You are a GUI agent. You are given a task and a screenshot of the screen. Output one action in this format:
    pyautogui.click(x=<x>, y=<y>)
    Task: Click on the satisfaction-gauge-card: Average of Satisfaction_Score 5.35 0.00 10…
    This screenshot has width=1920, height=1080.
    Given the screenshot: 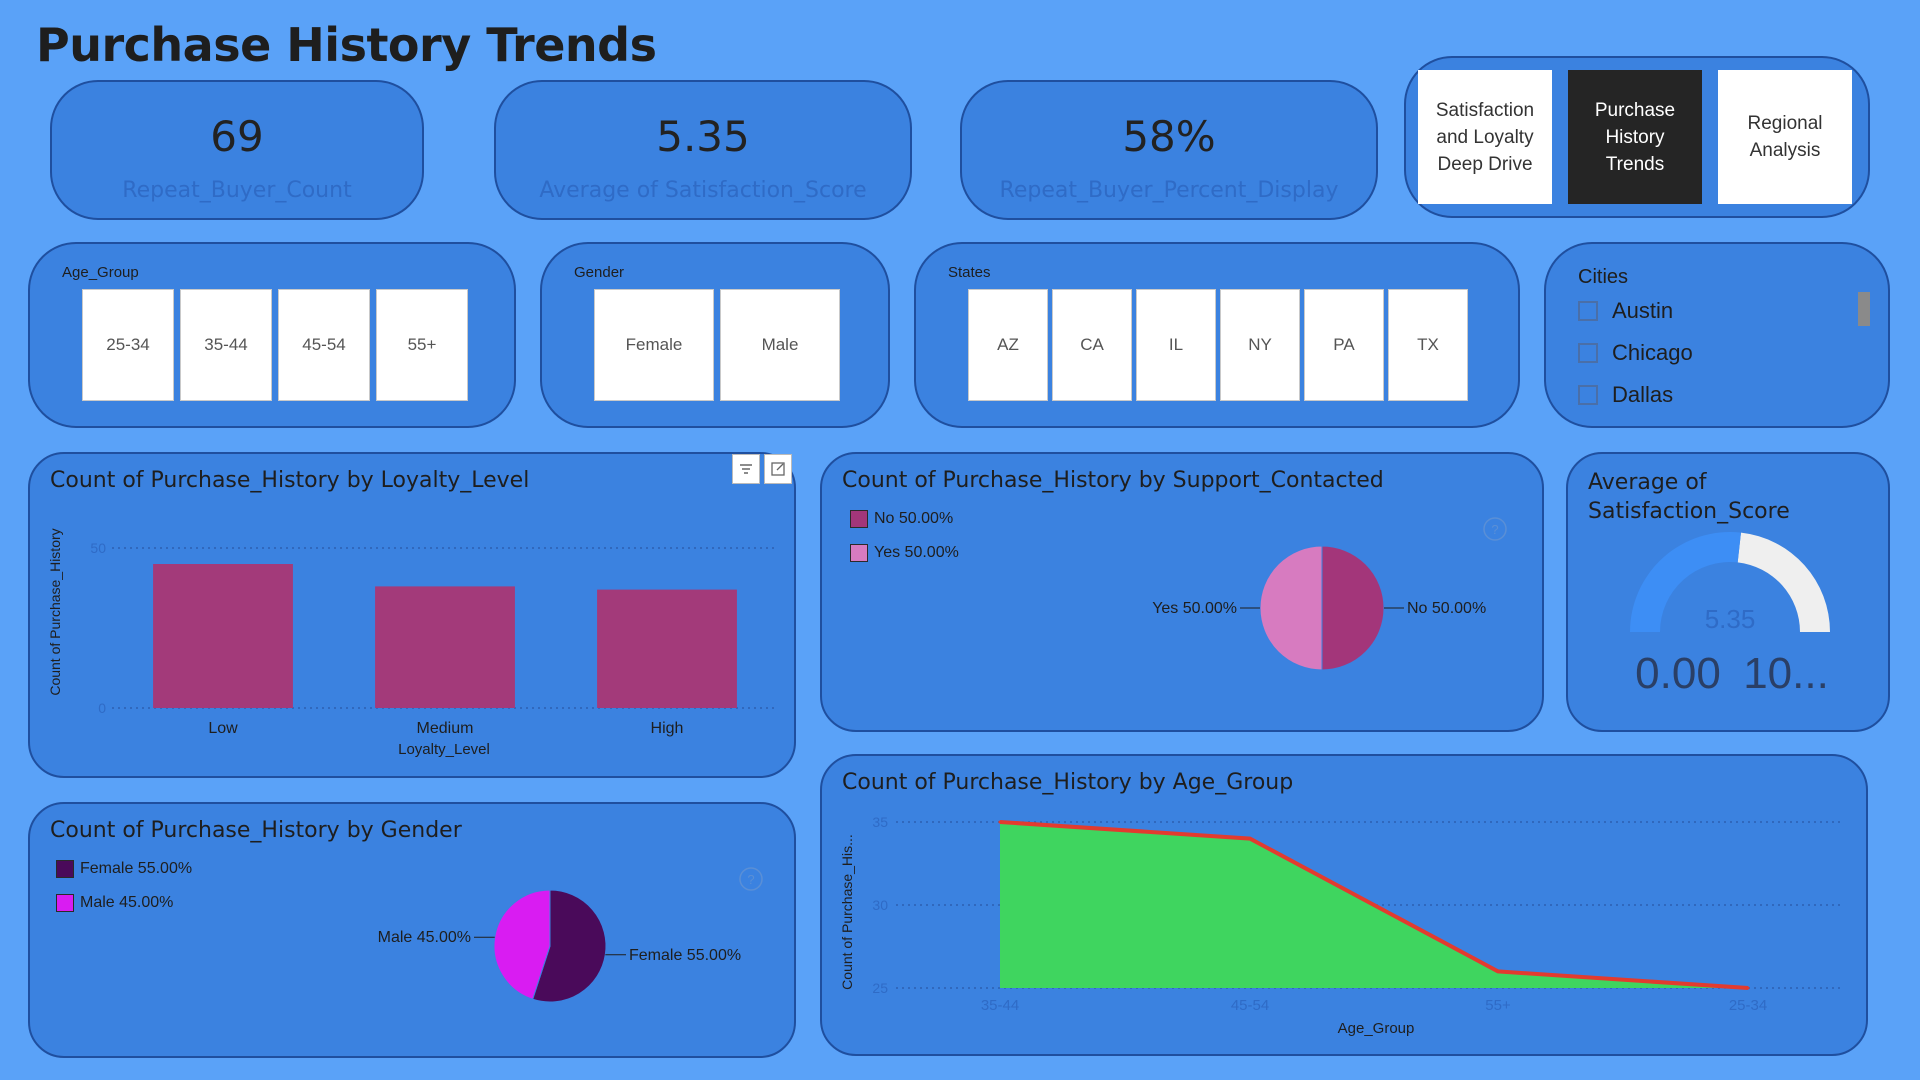 What is the action you would take?
    pyautogui.click(x=1728, y=592)
    